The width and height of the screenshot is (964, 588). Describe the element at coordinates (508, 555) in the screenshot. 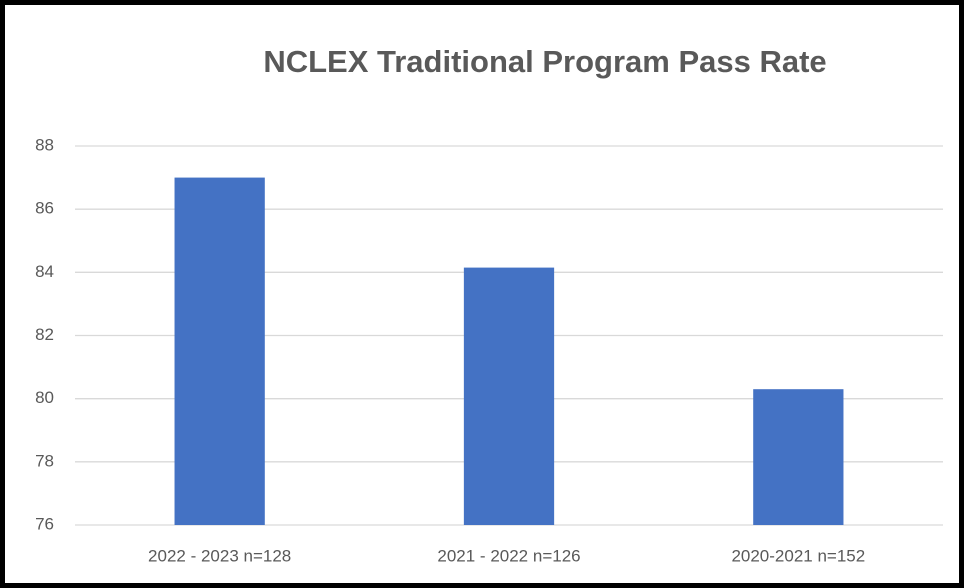

I see `x-tick-label: 2021 - 2022 n=126` at that location.